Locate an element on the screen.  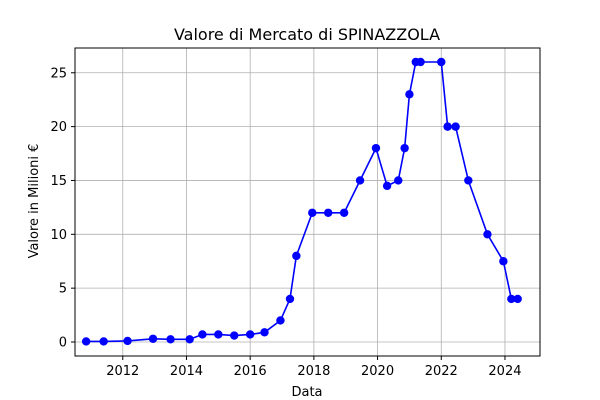
y-tick-label: 20 is located at coordinates (58, 127).